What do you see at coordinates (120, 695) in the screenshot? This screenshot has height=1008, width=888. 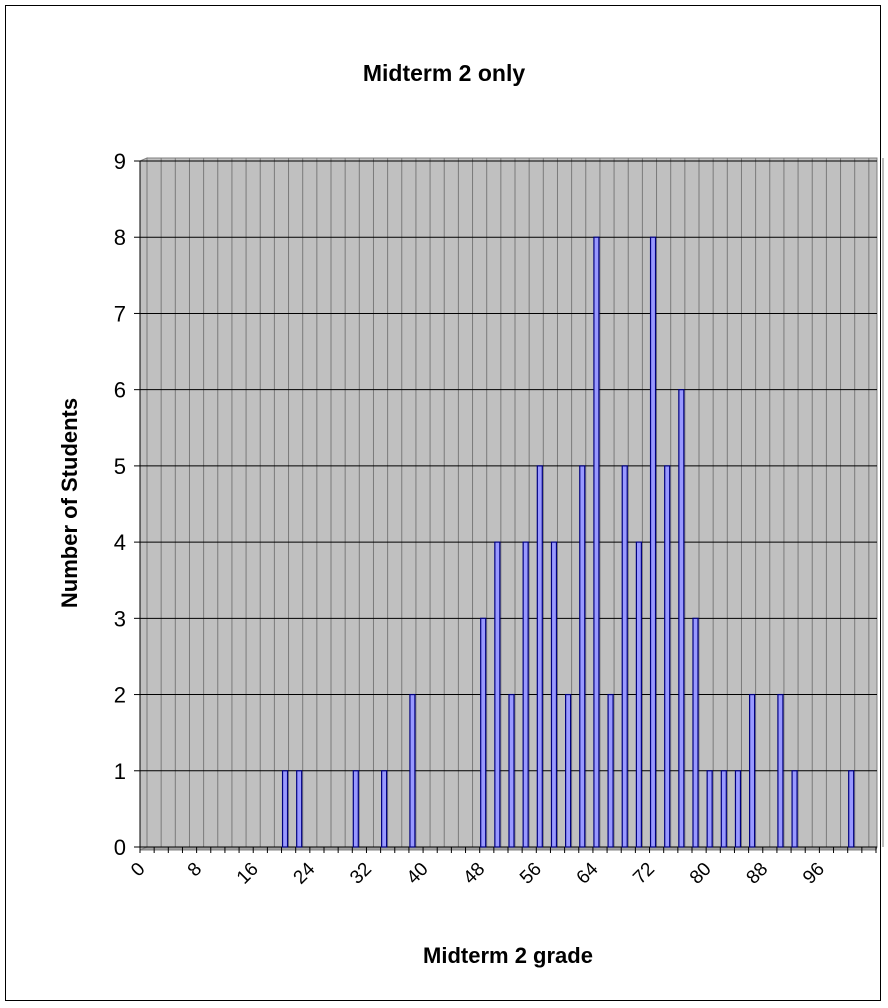 I see `y-tick-label: 2` at bounding box center [120, 695].